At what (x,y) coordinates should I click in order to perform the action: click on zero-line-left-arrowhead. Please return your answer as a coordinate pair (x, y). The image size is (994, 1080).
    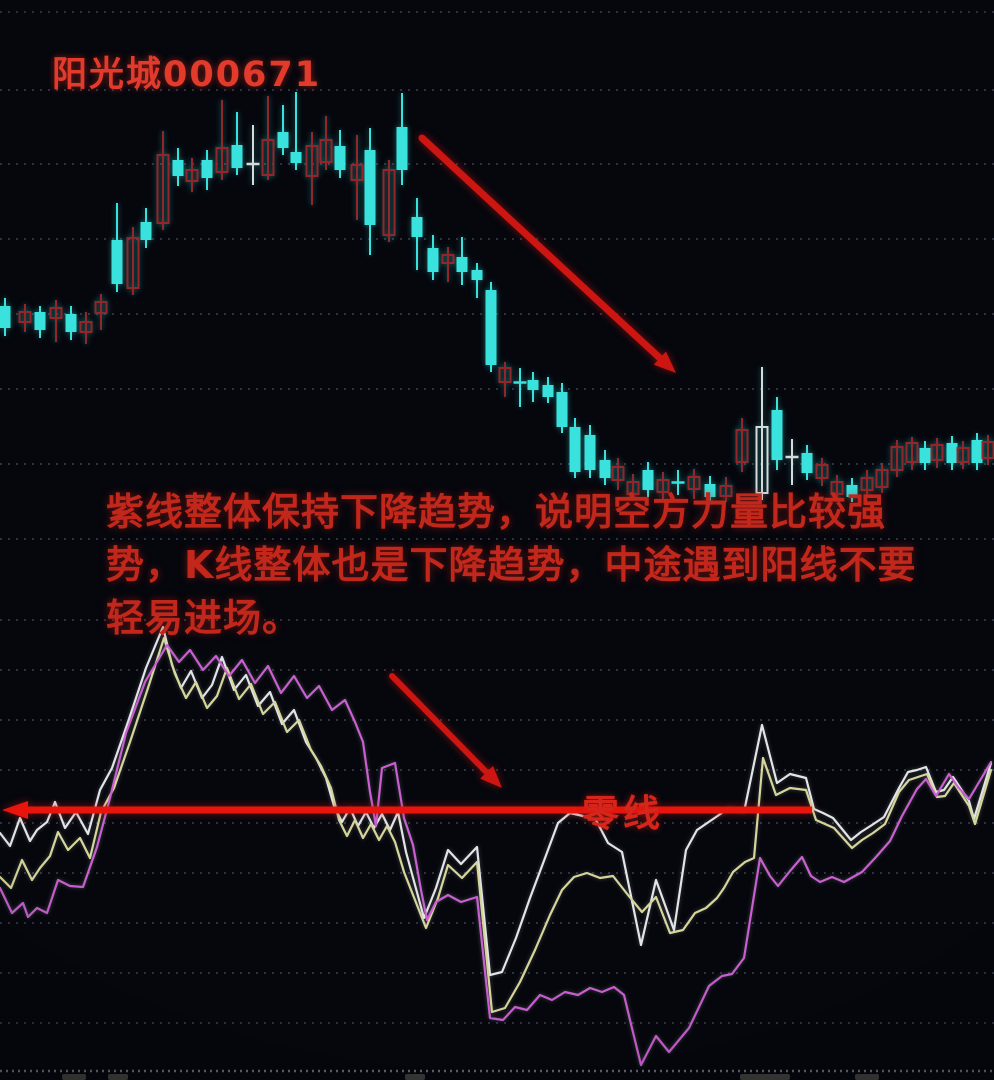
    Looking at the image, I should click on (15, 810).